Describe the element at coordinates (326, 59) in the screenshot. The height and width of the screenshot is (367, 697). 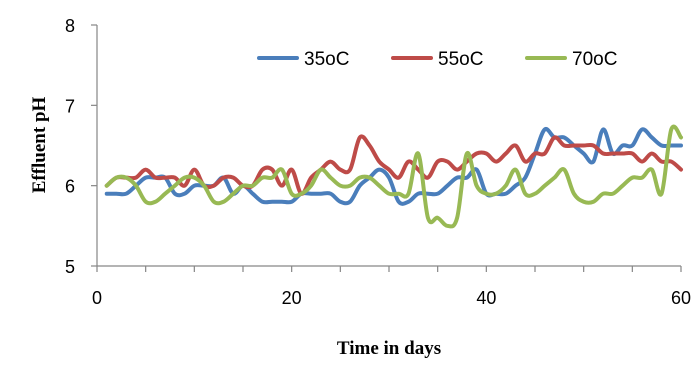
I see `legend-label: 35oC` at that location.